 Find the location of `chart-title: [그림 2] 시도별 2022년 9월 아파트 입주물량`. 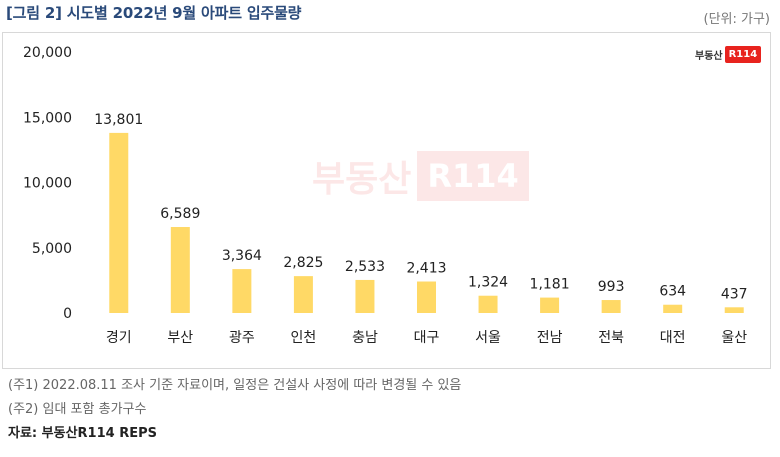

chart-title: [그림 2] 시도별 2022년 9월 아파트 입주물량 is located at coordinates (154, 13).